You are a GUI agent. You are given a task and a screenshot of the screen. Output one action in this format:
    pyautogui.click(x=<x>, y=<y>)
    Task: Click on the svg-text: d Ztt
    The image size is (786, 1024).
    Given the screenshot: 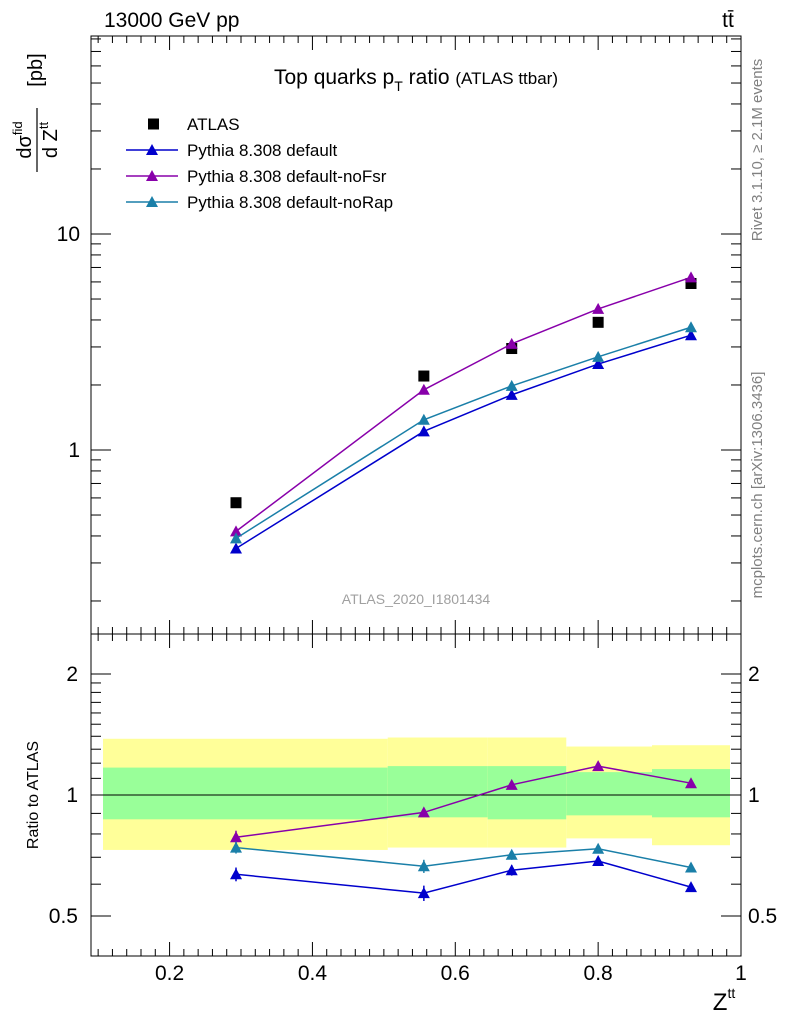 What is the action you would take?
    pyautogui.click(x=49, y=140)
    